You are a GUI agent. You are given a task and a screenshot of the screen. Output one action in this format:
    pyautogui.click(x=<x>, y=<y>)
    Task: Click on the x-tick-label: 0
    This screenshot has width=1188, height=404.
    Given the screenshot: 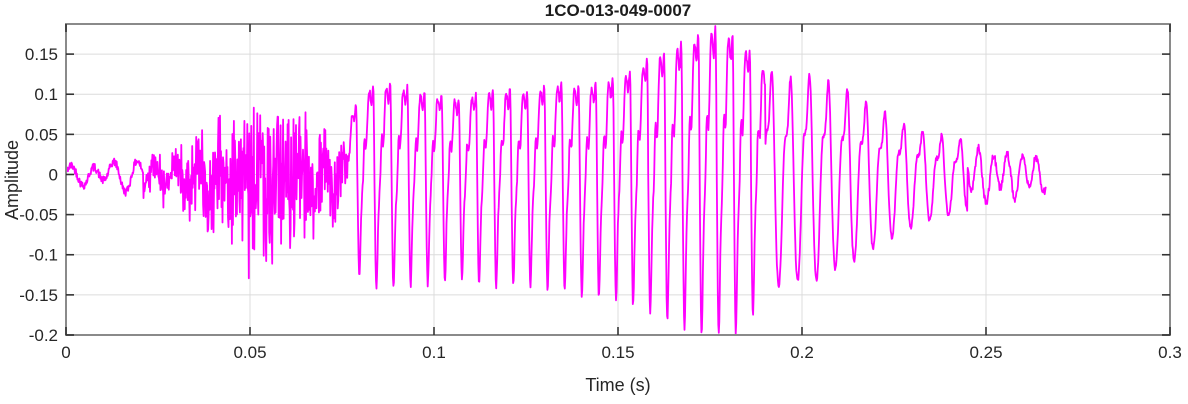 What is the action you would take?
    pyautogui.click(x=65, y=352)
    